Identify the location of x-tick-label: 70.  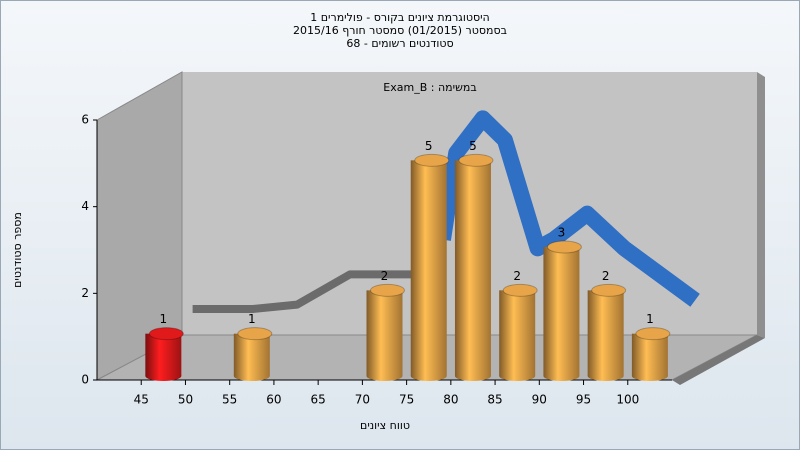
(362, 400).